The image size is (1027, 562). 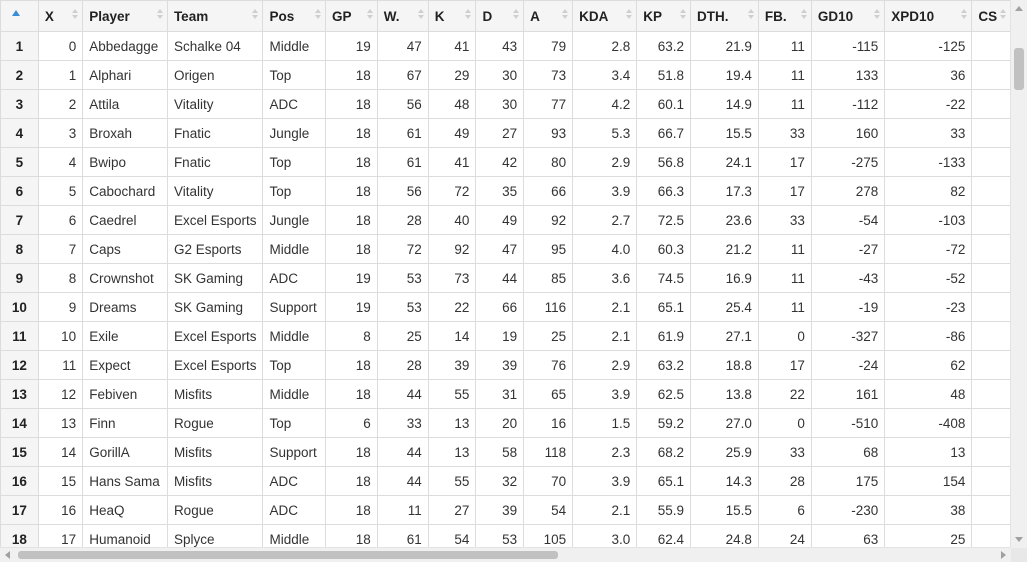 I want to click on table-cell: 95, so click(x=548, y=249).